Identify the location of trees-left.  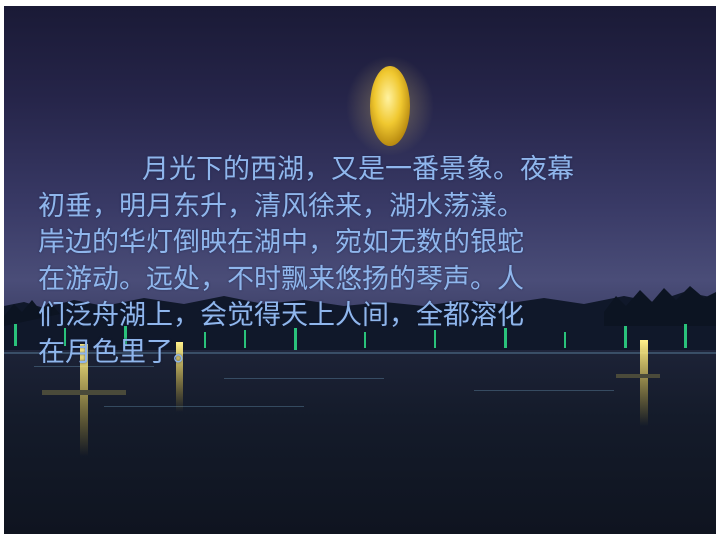
(32, 313).